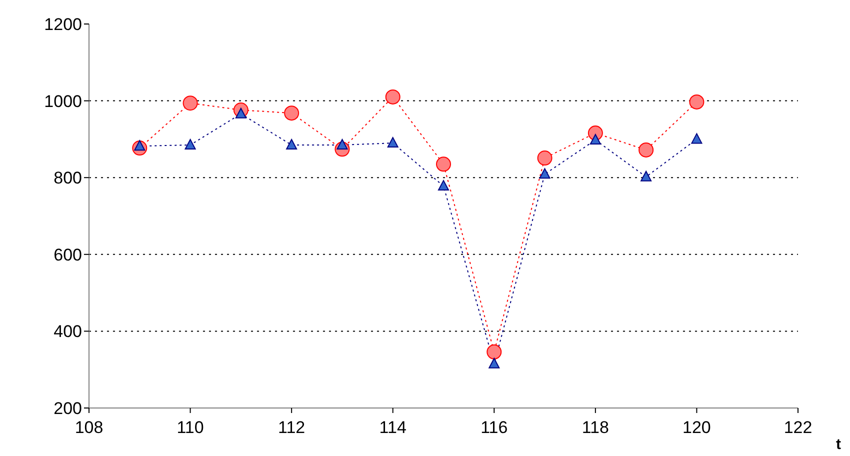  I want to click on x-tick-label: 116, so click(494, 428).